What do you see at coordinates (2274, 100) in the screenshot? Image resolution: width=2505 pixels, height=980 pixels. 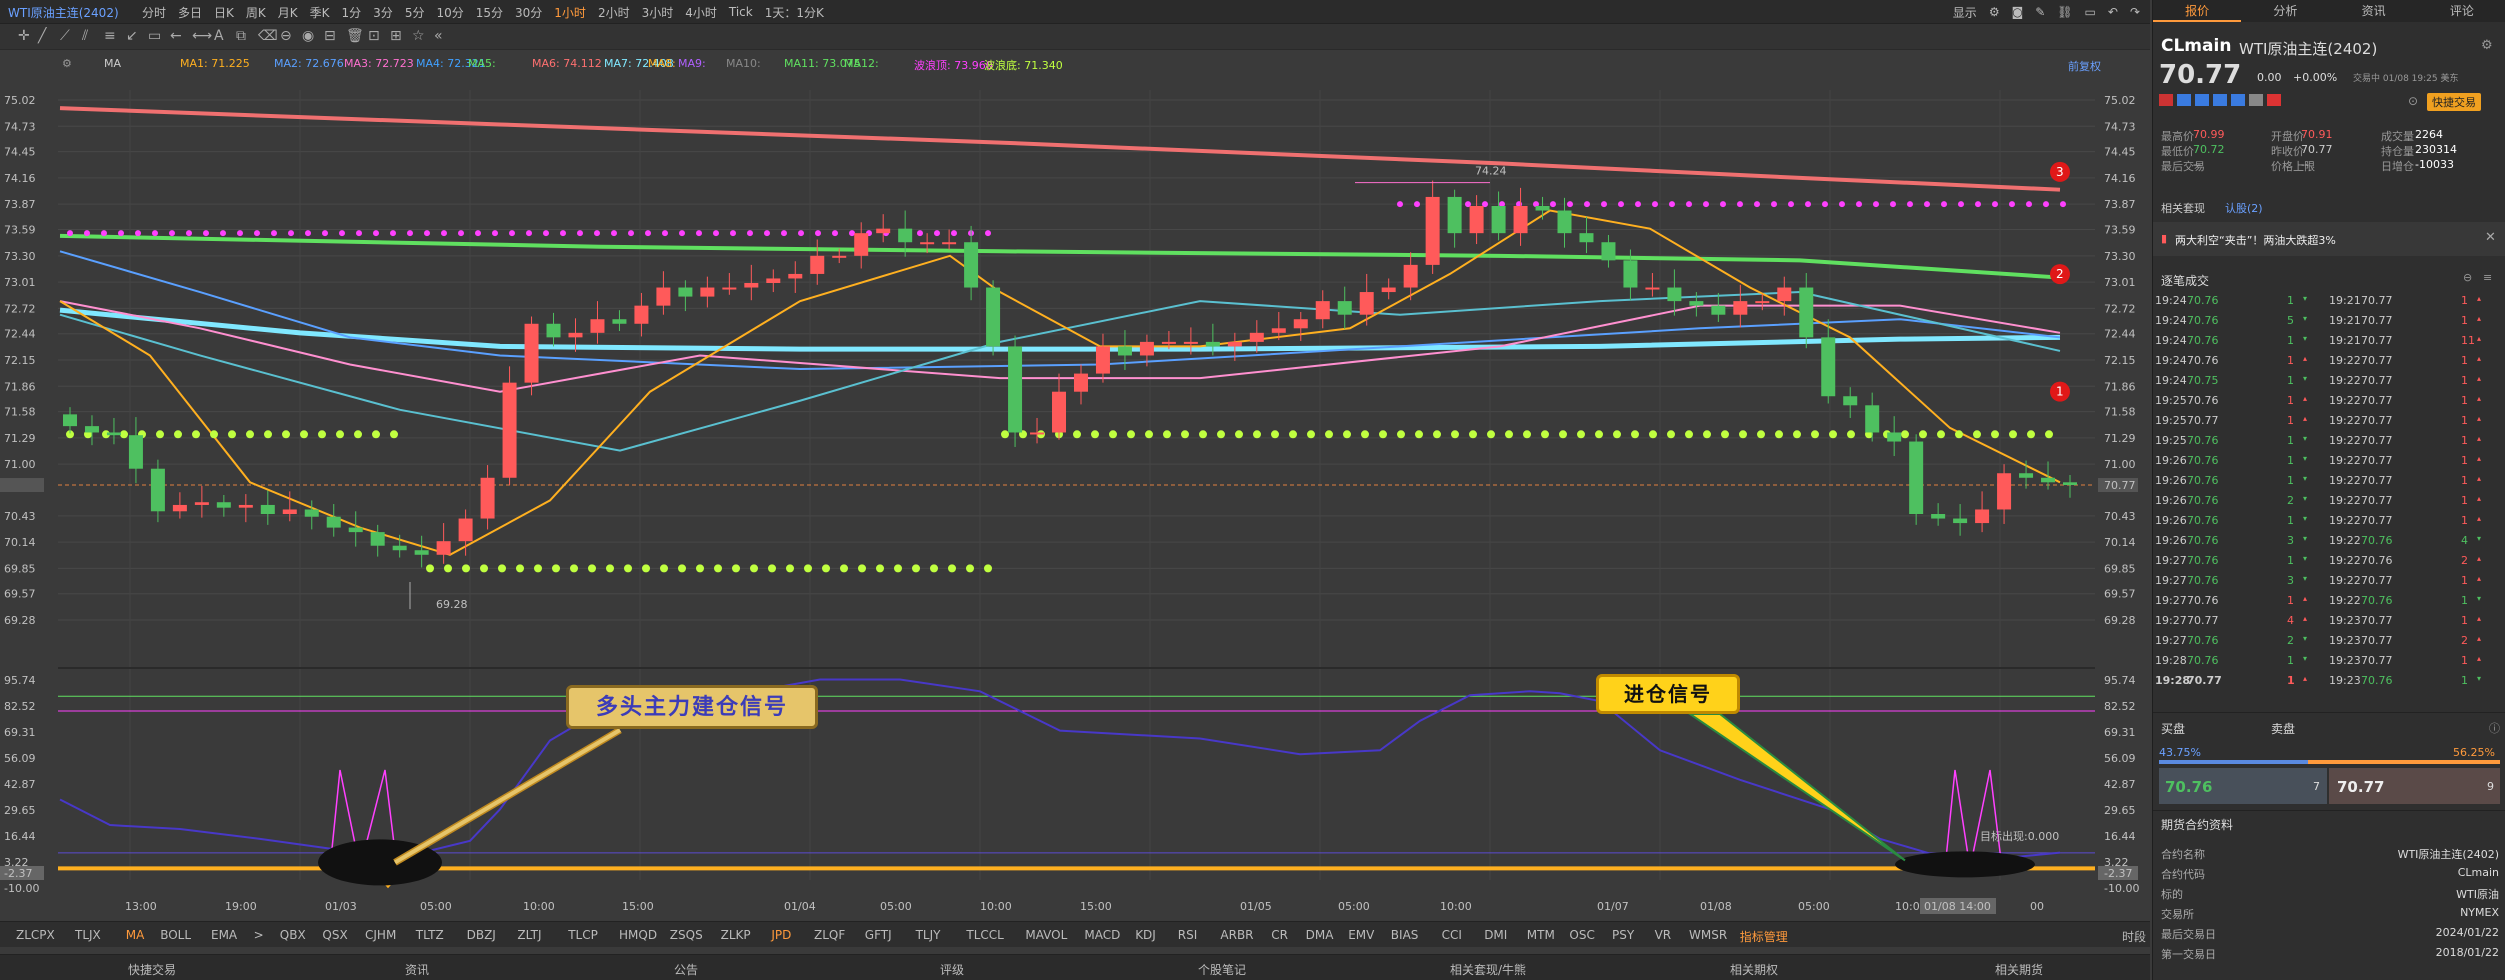 I see `heart-icon` at bounding box center [2274, 100].